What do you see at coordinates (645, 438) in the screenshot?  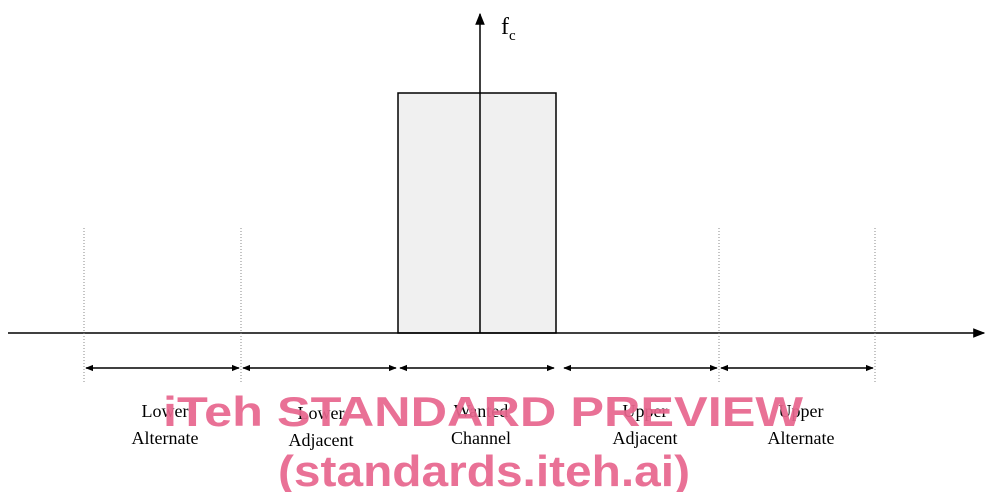 I see `band-label-upper-adjacent-2: Adjacent` at bounding box center [645, 438].